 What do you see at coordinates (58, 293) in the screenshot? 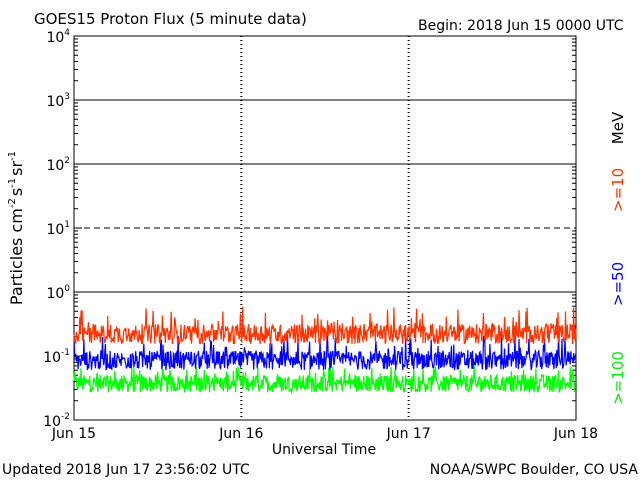
I see `y-tick-label-4: 10⁰` at bounding box center [58, 293].